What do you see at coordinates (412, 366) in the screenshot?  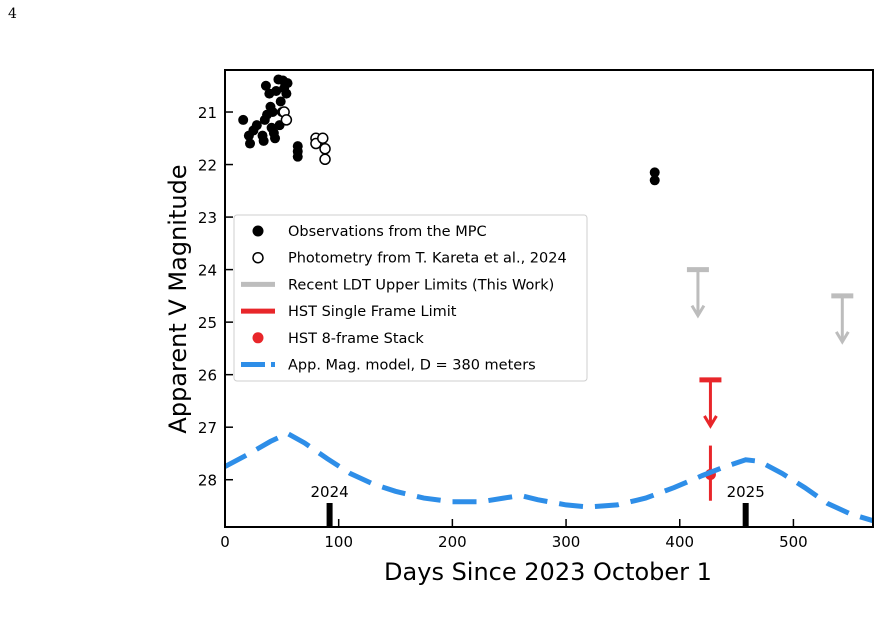 I see `legend-label: App. Mag. model, D = 380 meters` at bounding box center [412, 366].